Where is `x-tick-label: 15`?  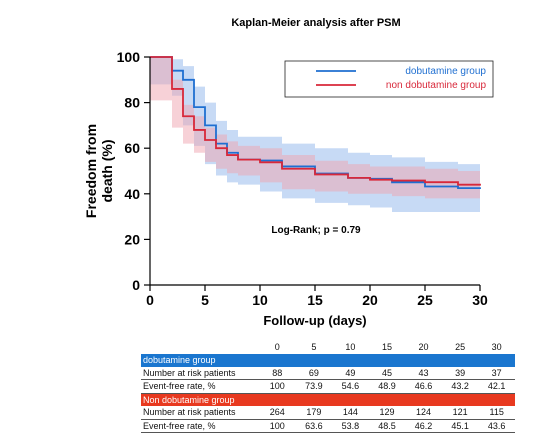
x-tick-label: 15 is located at coordinates (315, 300).